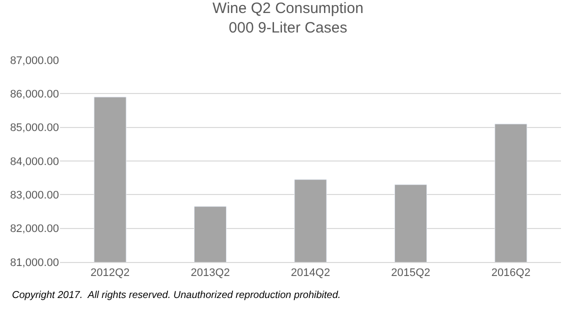 The height and width of the screenshot is (320, 576). Describe the element at coordinates (34, 60) in the screenshot. I see `y-tick-label: 87,000.00` at that location.